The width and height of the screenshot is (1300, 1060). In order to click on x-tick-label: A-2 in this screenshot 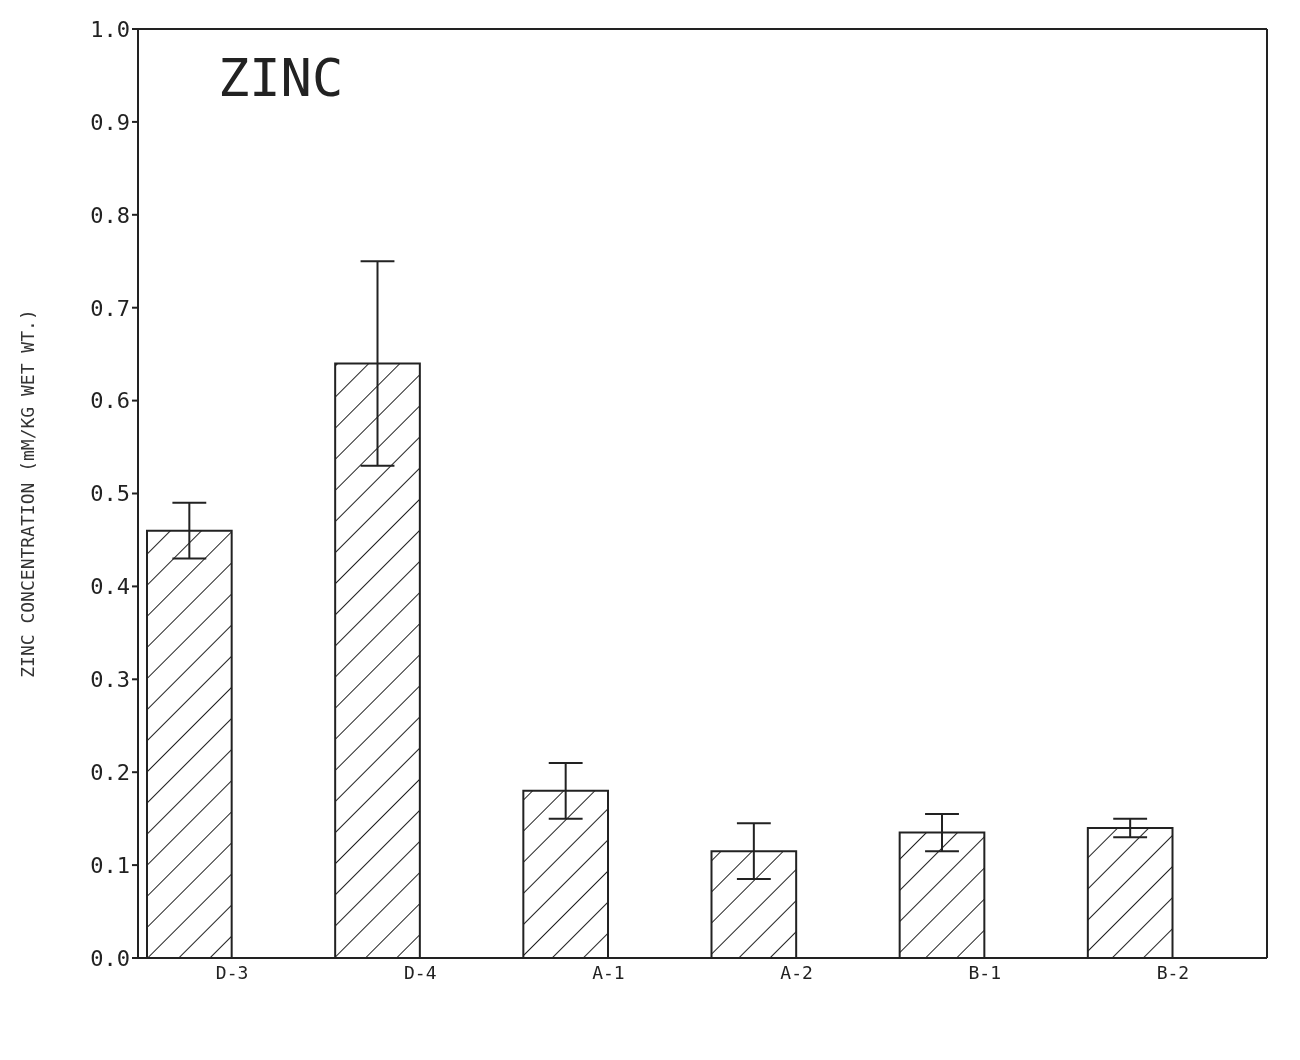, I will do `click(796, 972)`.